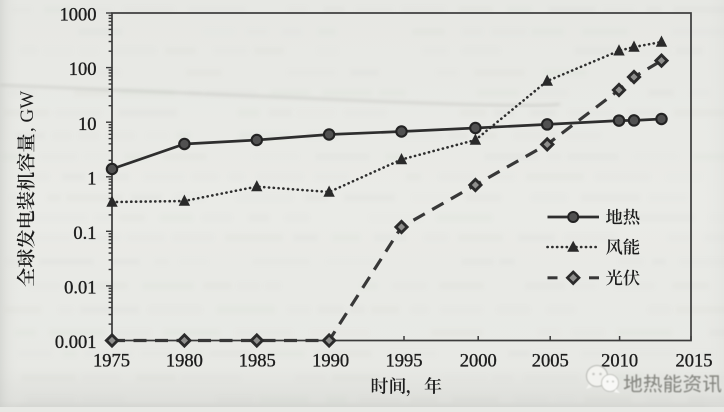  What do you see at coordinates (83, 70) in the screenshot?
I see `svg-text: 100` at bounding box center [83, 70].